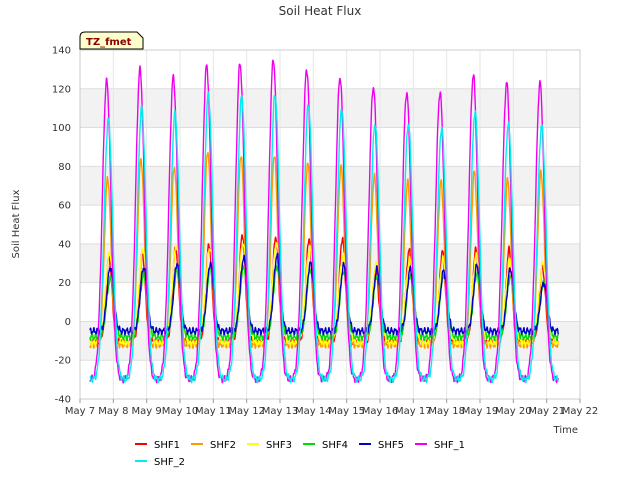  Describe the element at coordinates (223, 445) in the screenshot. I see `legend-label: SHF2` at that location.